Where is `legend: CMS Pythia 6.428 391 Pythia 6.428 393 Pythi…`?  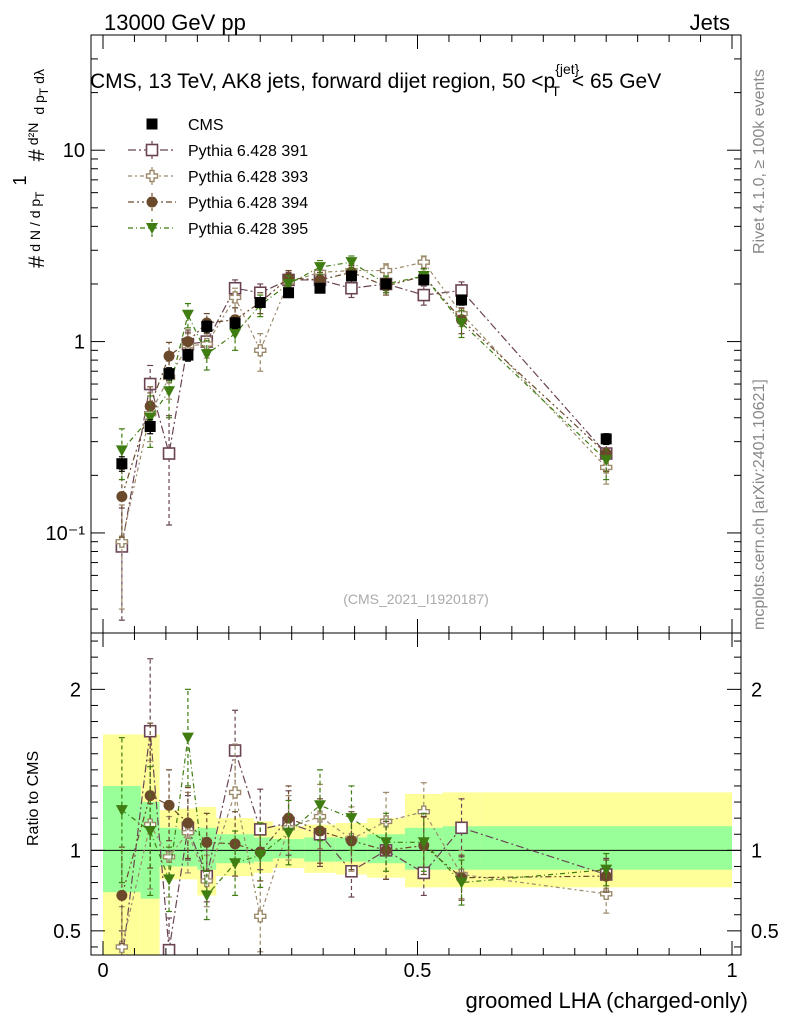 legend: CMS Pythia 6.428 391 Pythia 6.428 393 Pythi… is located at coordinates (218, 177).